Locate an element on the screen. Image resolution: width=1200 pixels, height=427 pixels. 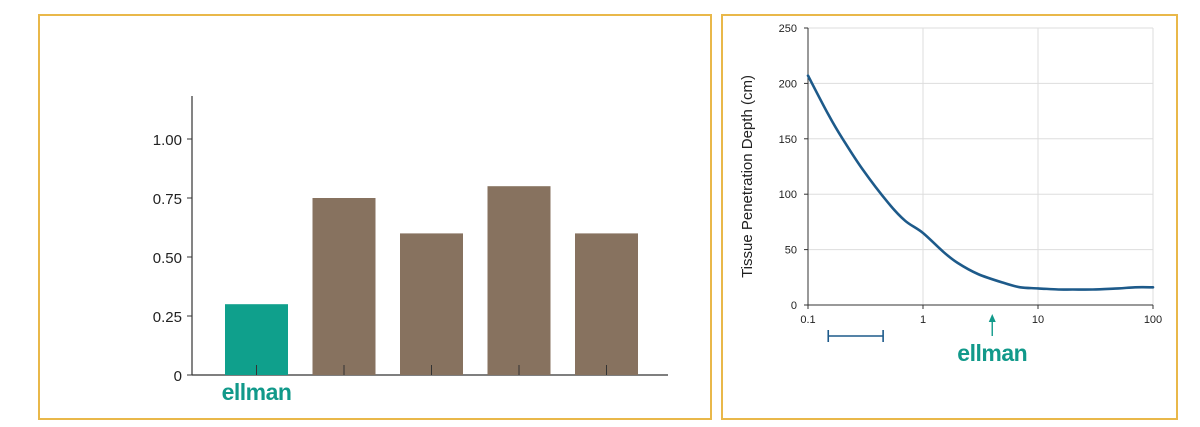
y-axis-label: Tissue Penetration Depth (cm) is located at coordinates (747, 176).